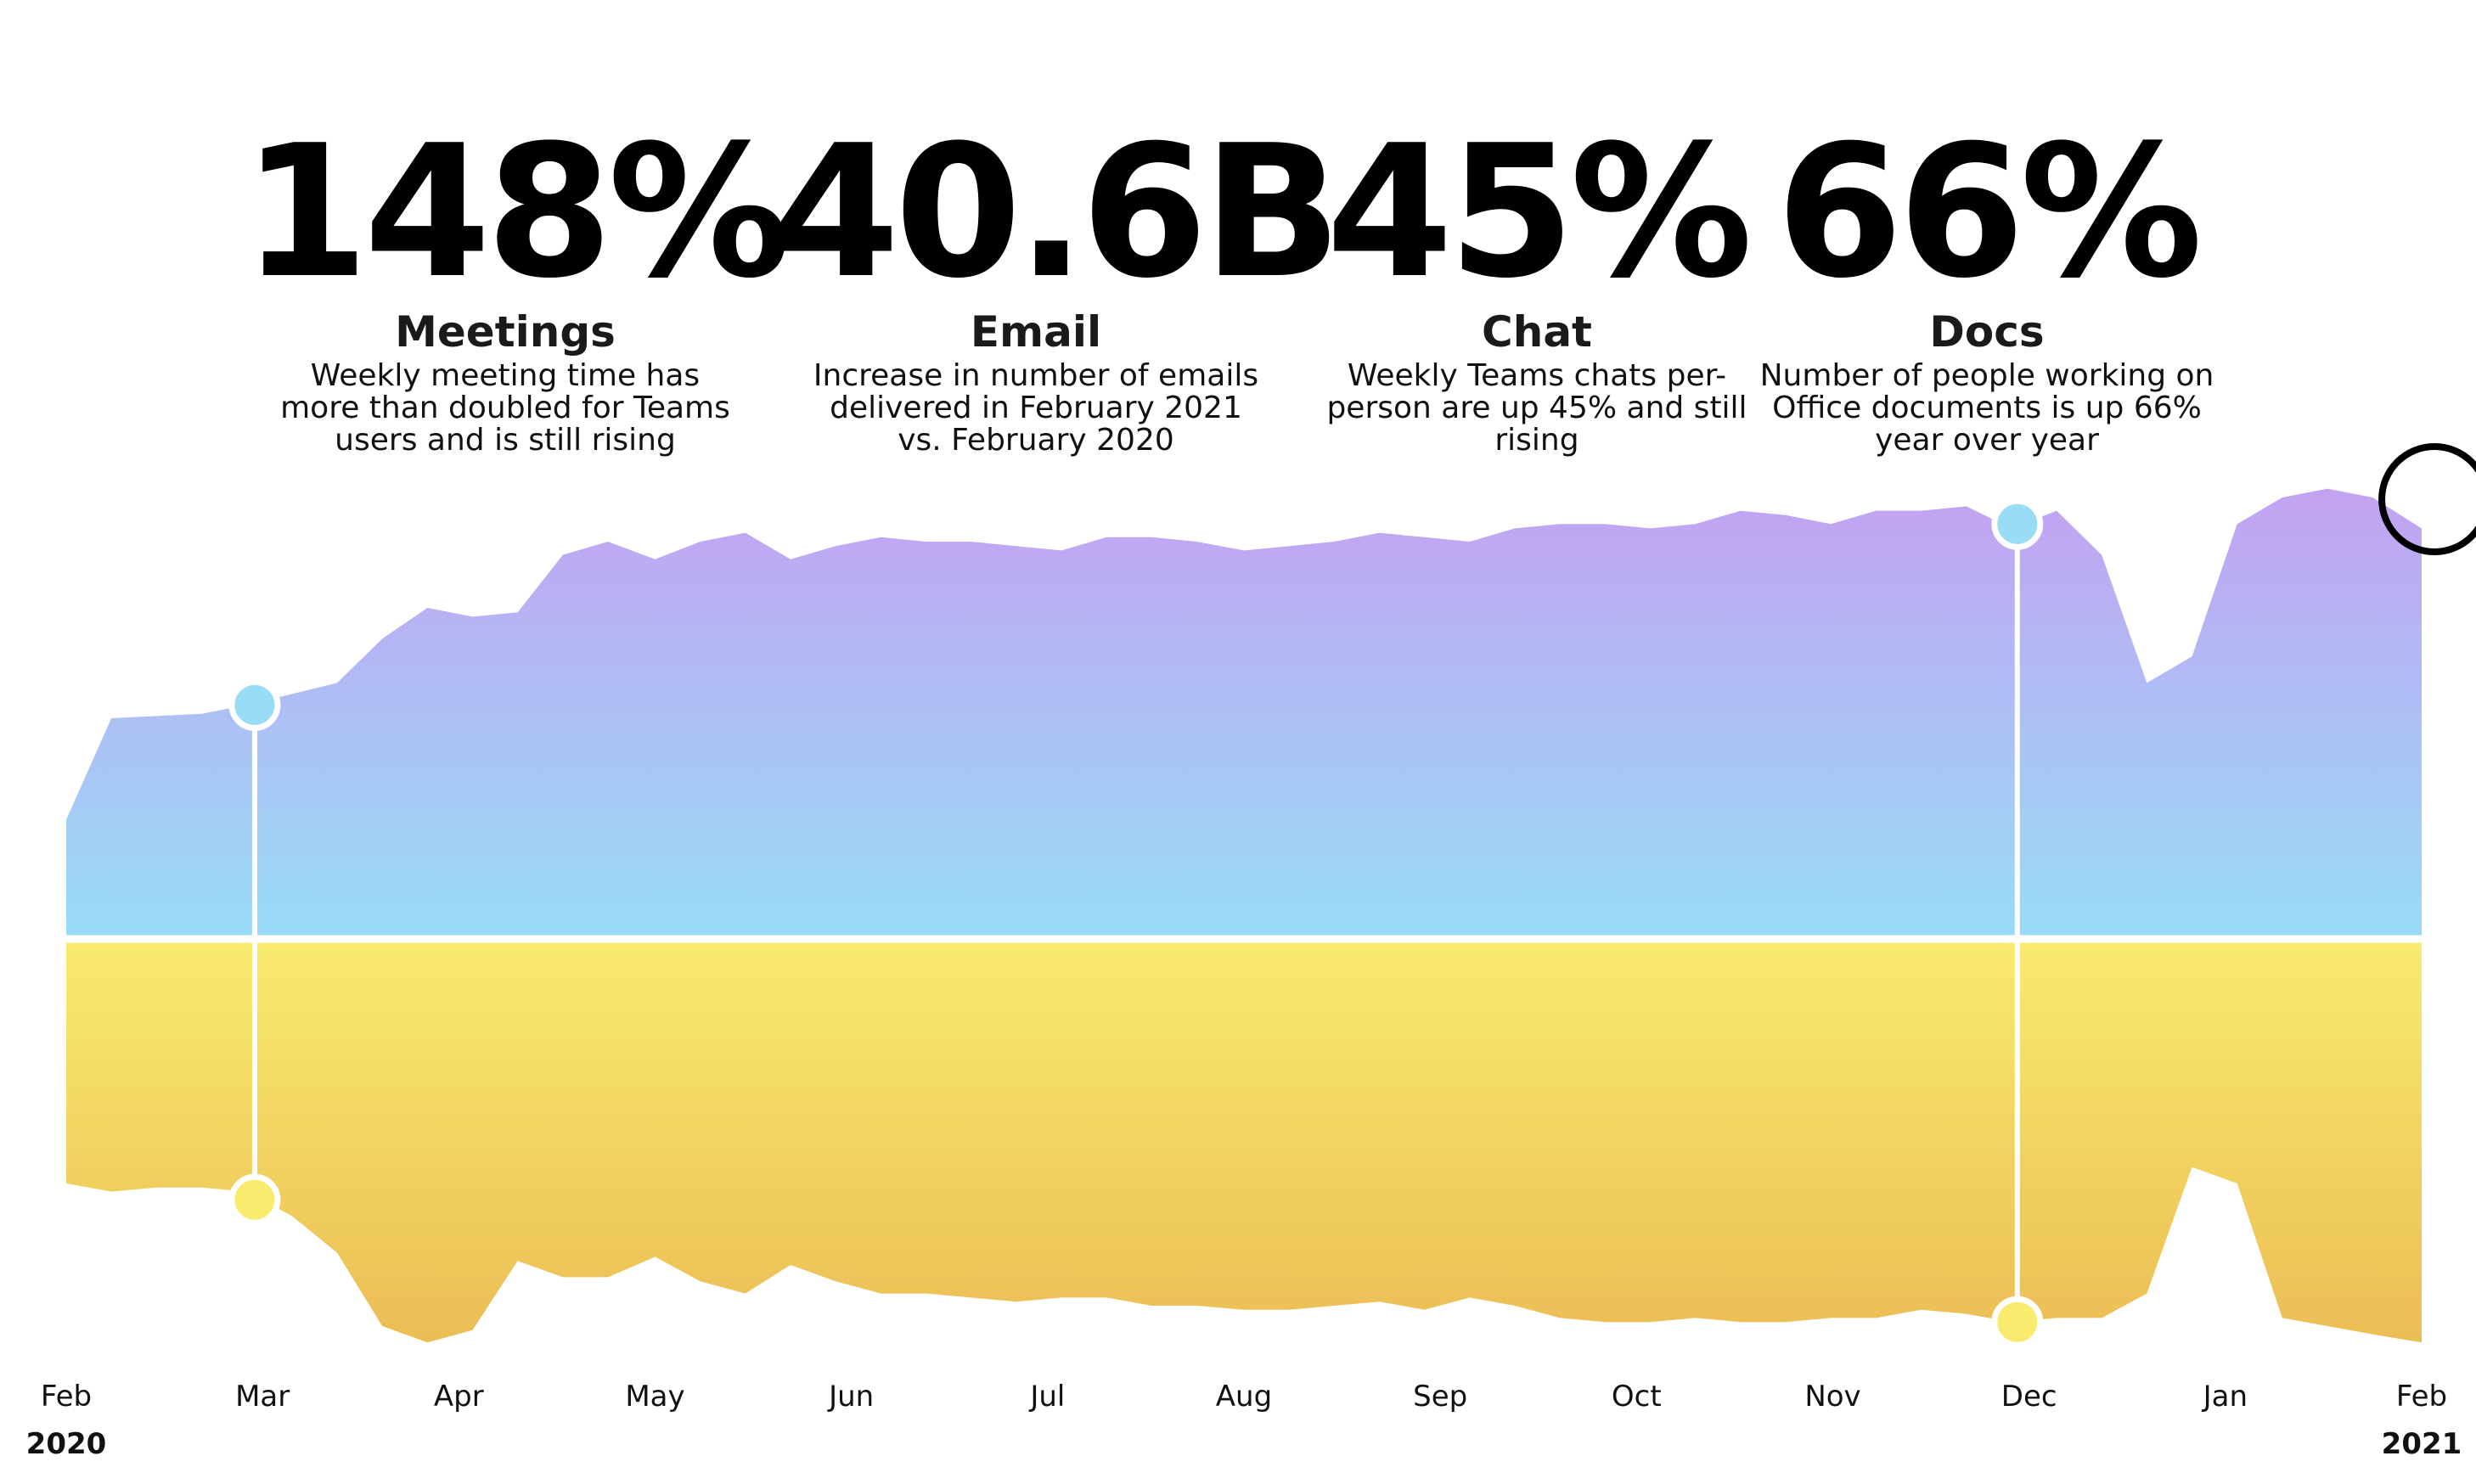 The height and width of the screenshot is (1484, 2476). Describe the element at coordinates (1057, 211) in the screenshot. I see `stat-value: 40.6B` at that location.